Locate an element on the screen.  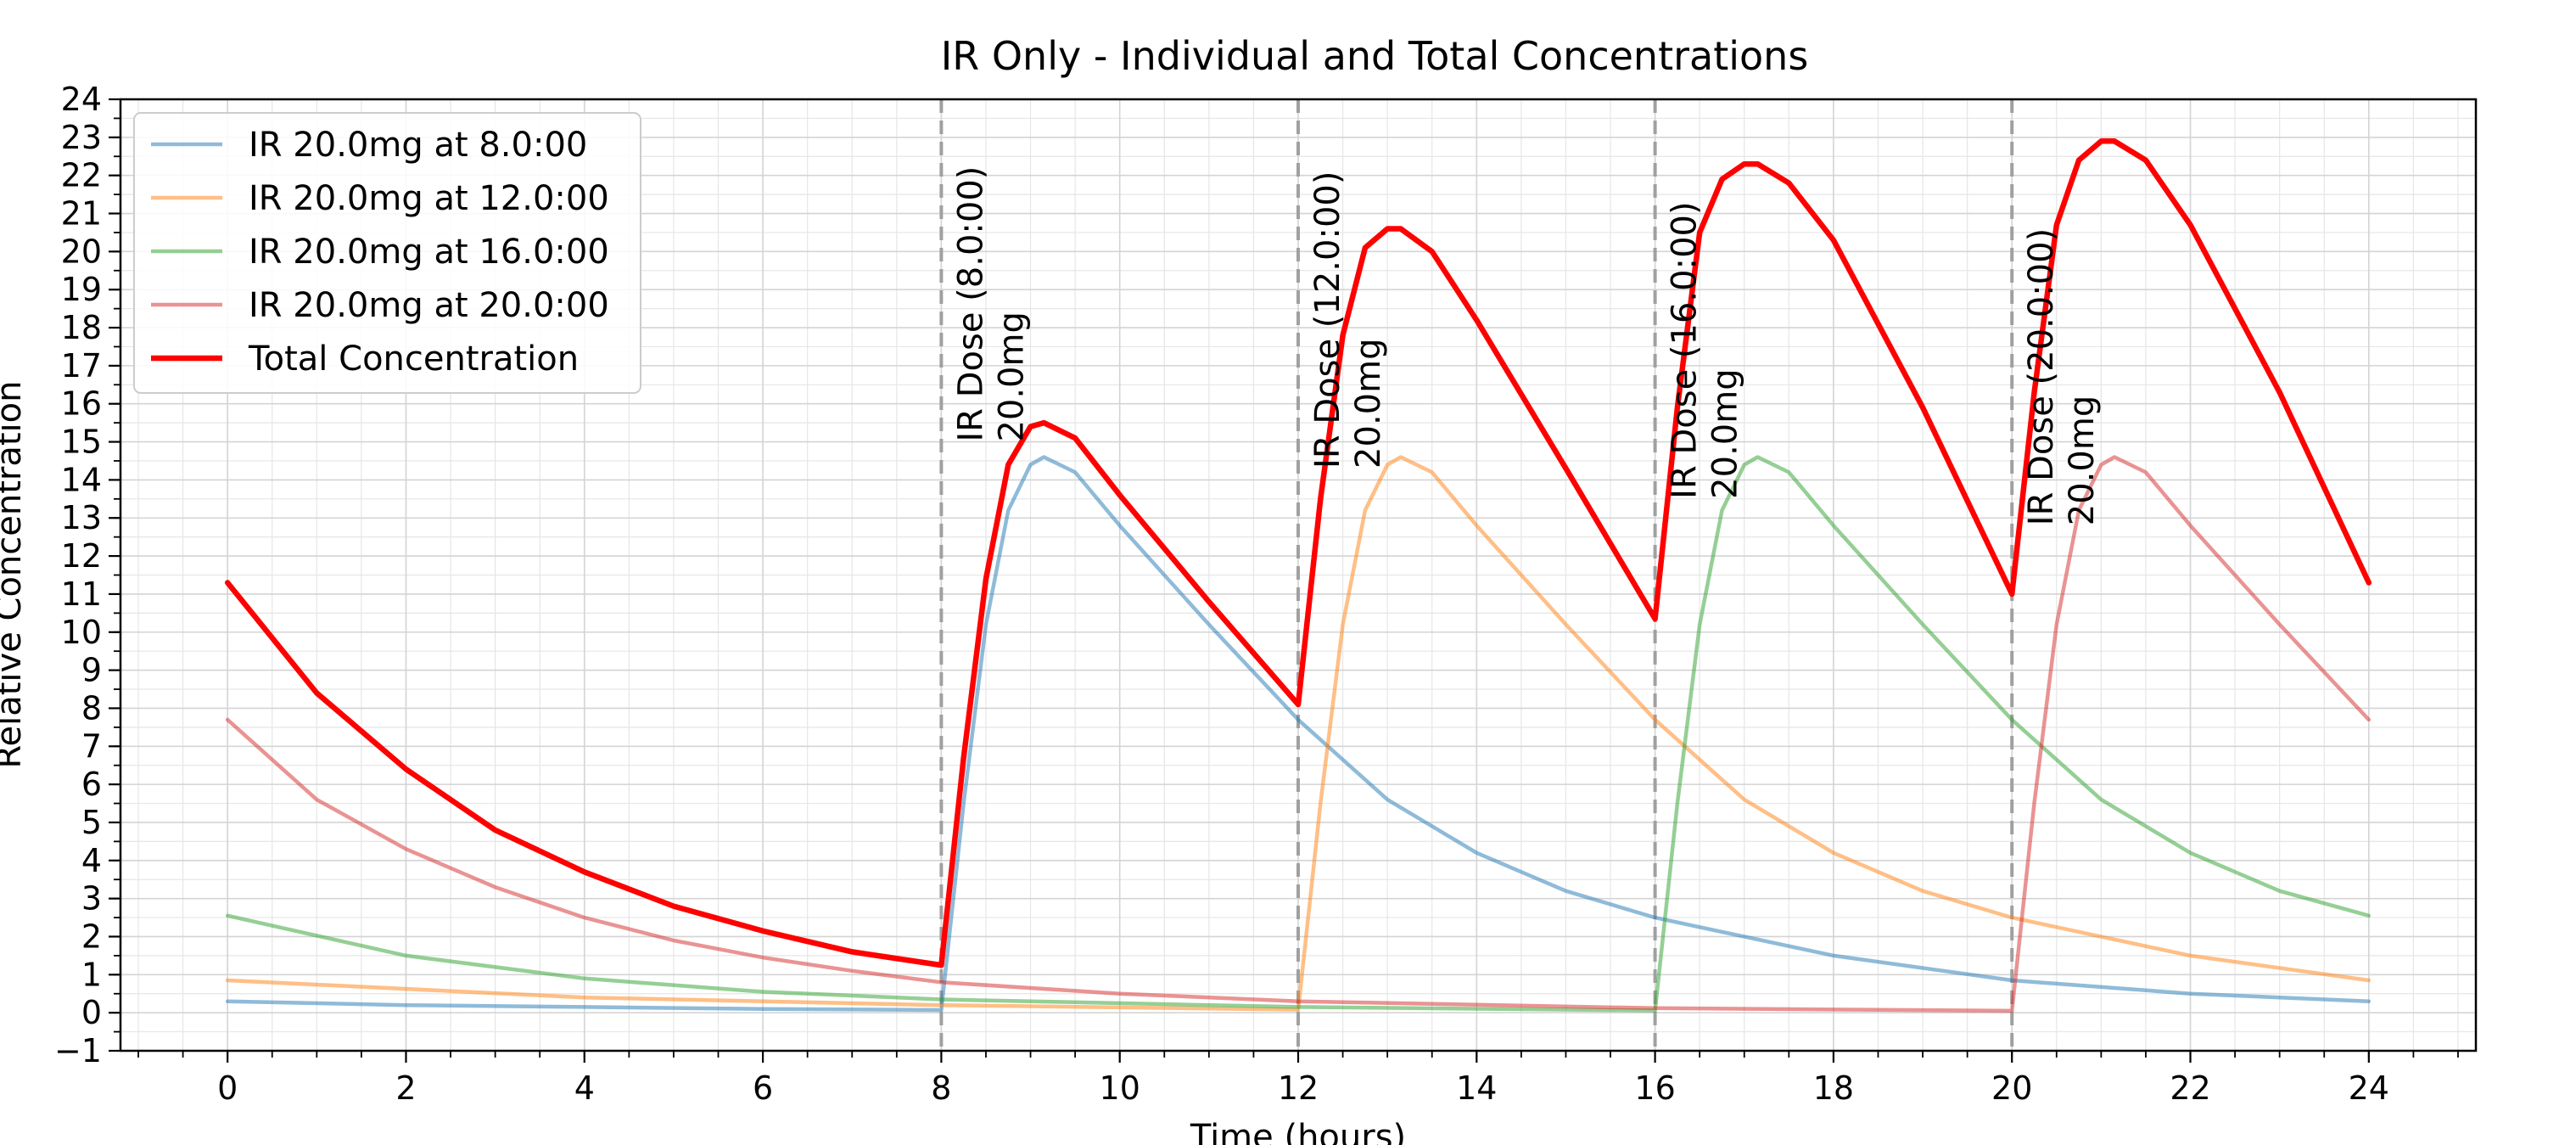
legend-label: Total Concentration is located at coordinates (413, 359).